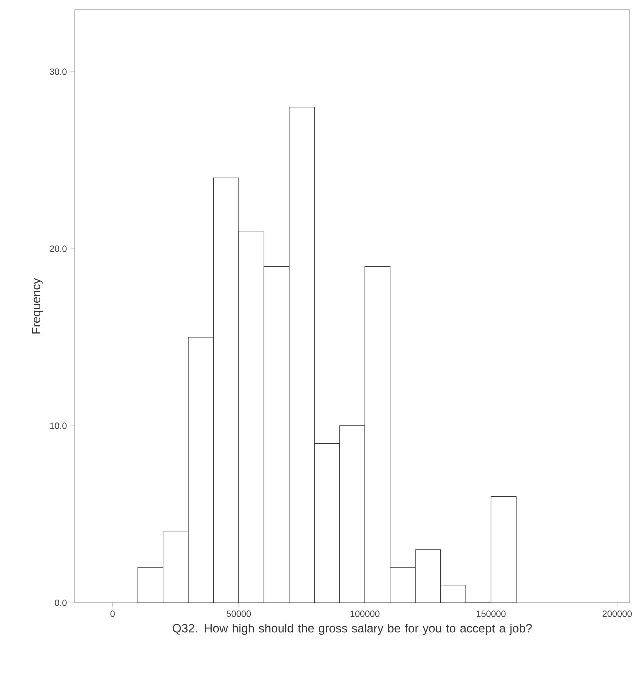 The width and height of the screenshot is (637, 685). What do you see at coordinates (58, 249) in the screenshot?
I see `y-tick-label: 20.0` at bounding box center [58, 249].